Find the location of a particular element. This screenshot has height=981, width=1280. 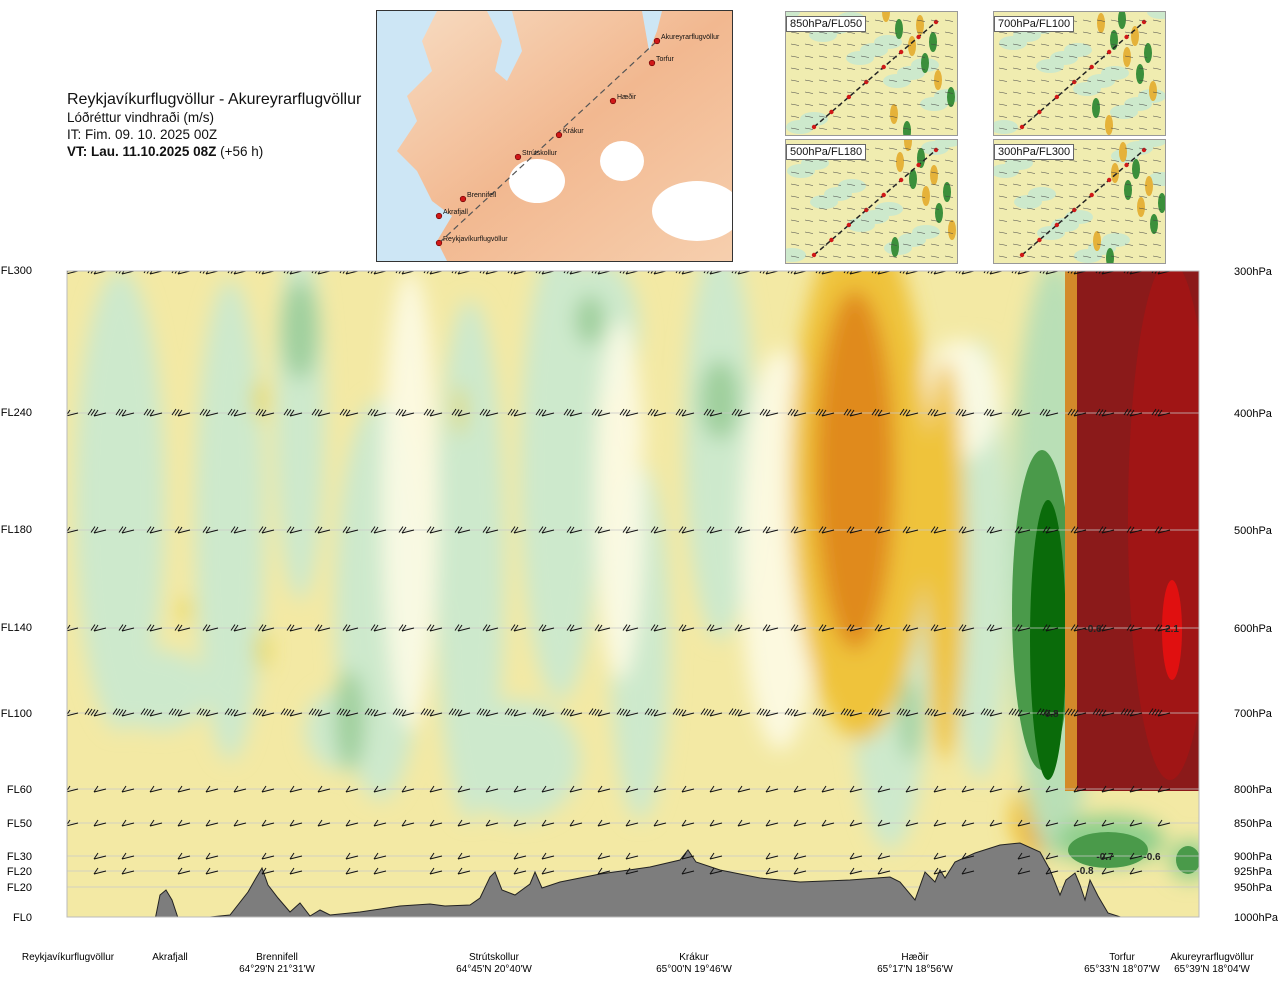

y-tick-left: FL100 is located at coordinates (16, 714).